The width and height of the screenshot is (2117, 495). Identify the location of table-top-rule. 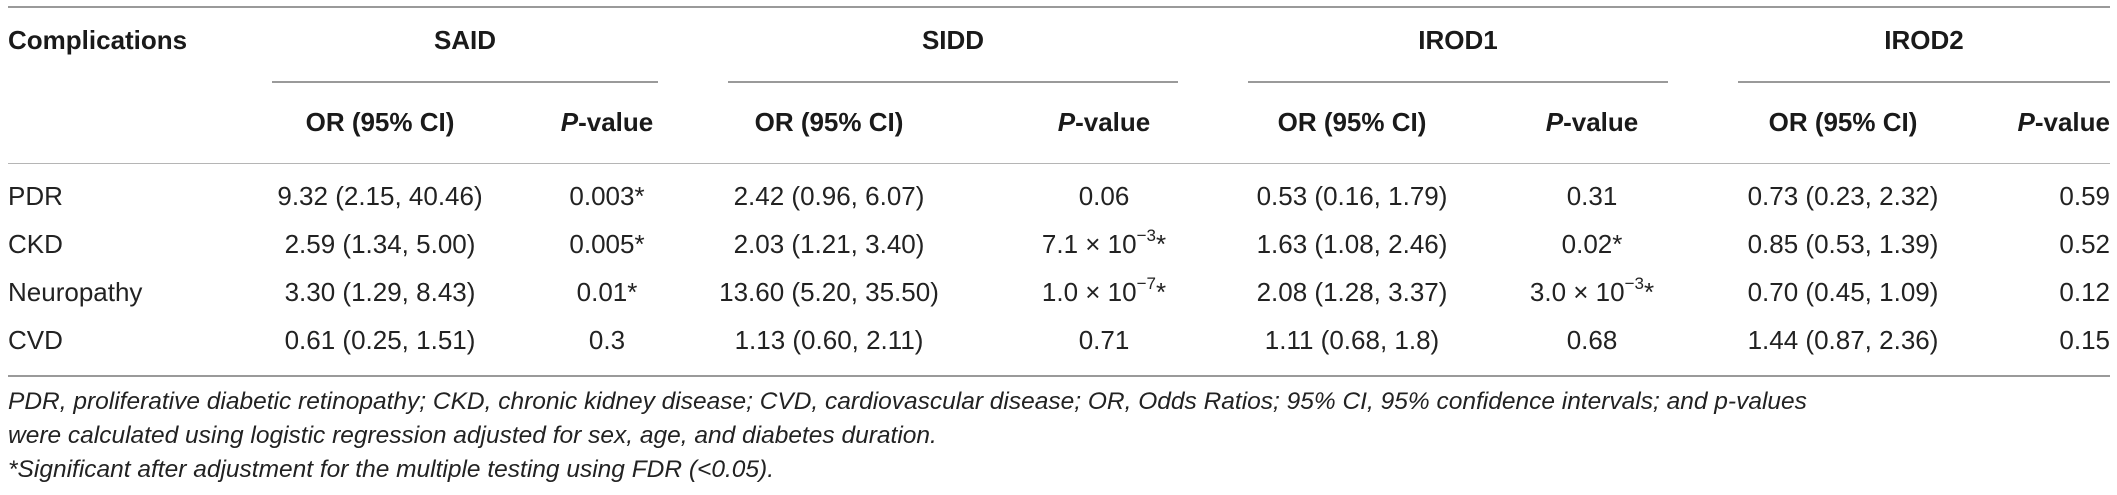
(1059, 7).